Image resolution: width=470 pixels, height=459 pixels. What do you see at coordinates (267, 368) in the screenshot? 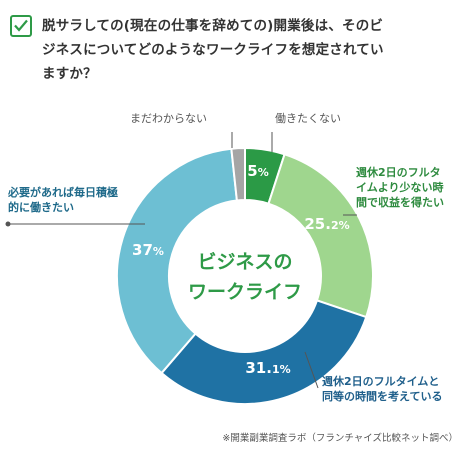
I see `slice-value-label: 31.1%` at bounding box center [267, 368].